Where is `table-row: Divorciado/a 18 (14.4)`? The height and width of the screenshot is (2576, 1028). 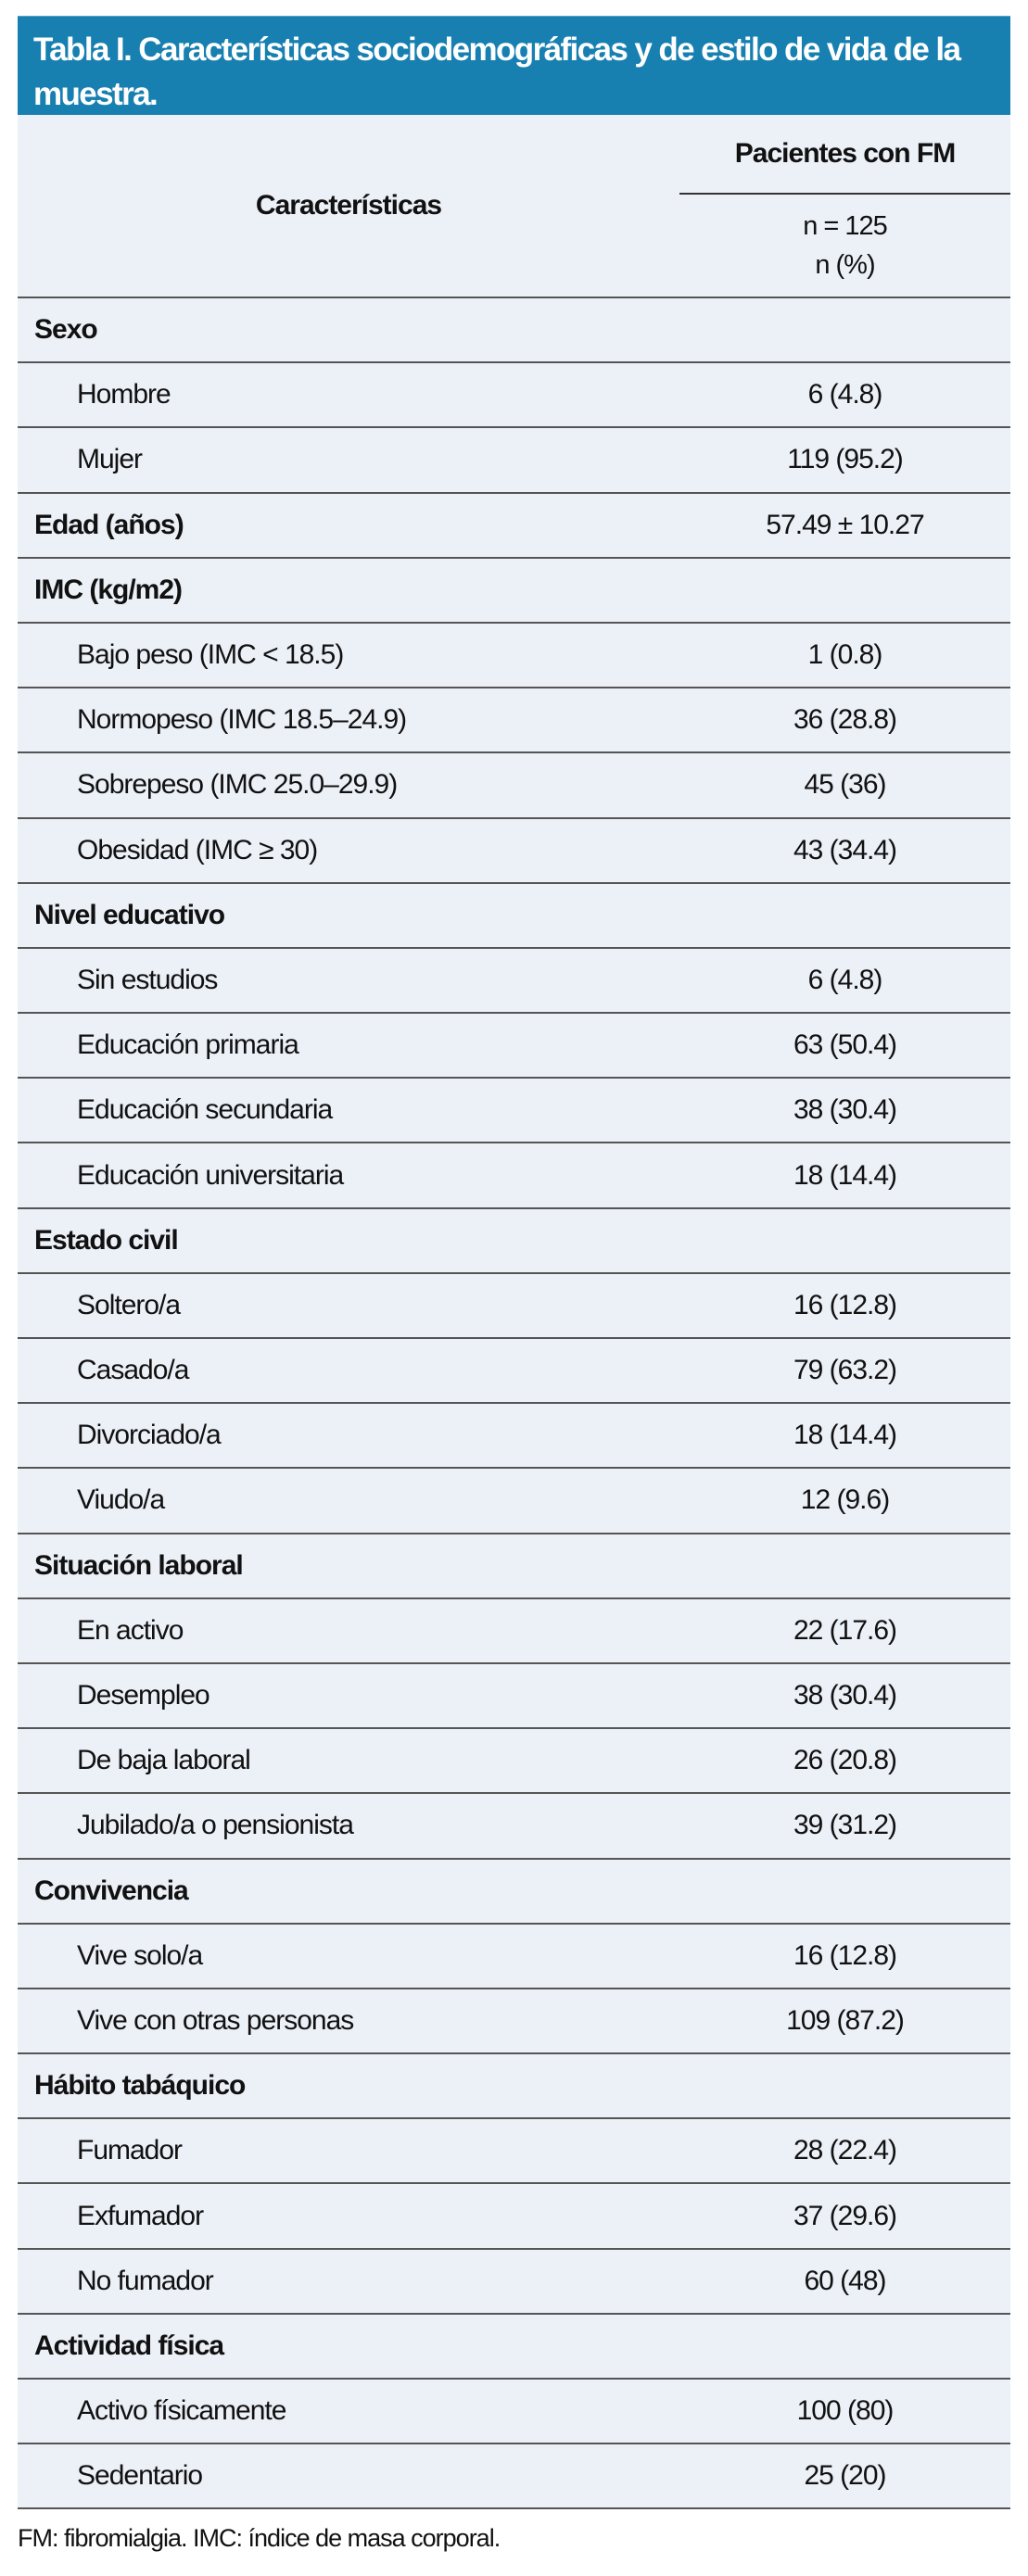
table-row: Divorciado/a 18 (14.4) is located at coordinates (514, 1437).